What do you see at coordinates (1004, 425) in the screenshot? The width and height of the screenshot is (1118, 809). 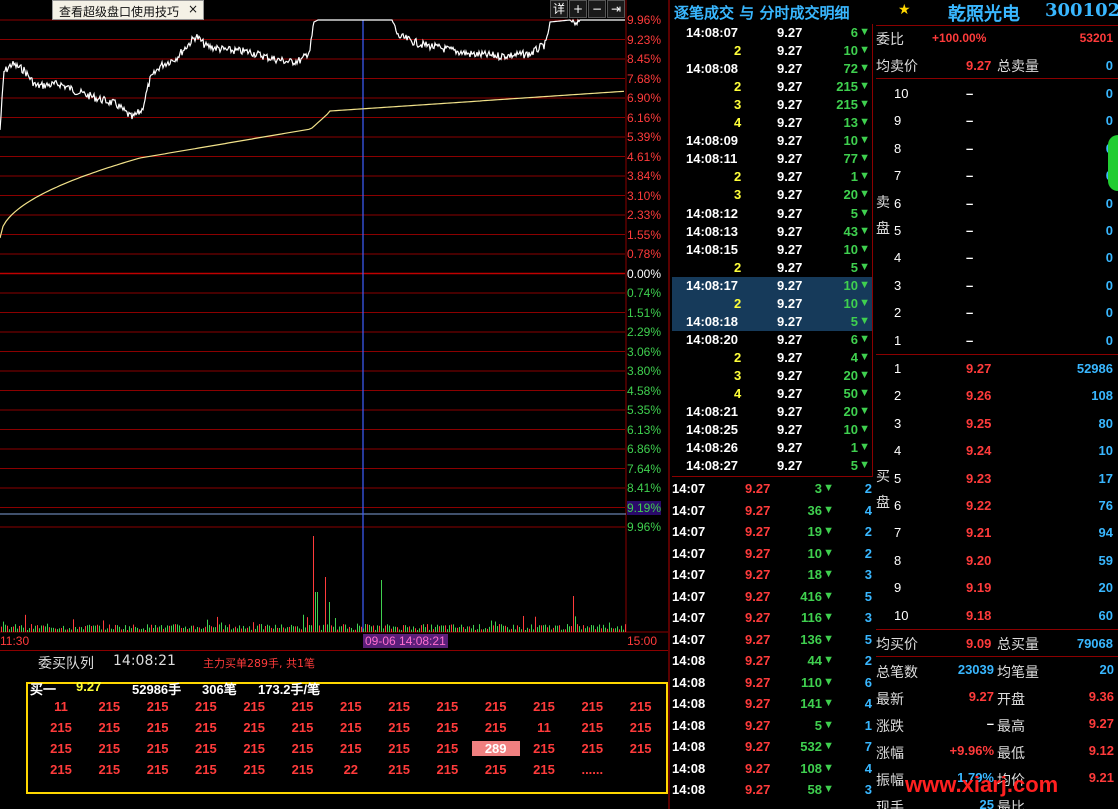 I see `bid-level: 3 9.25 80` at bounding box center [1004, 425].